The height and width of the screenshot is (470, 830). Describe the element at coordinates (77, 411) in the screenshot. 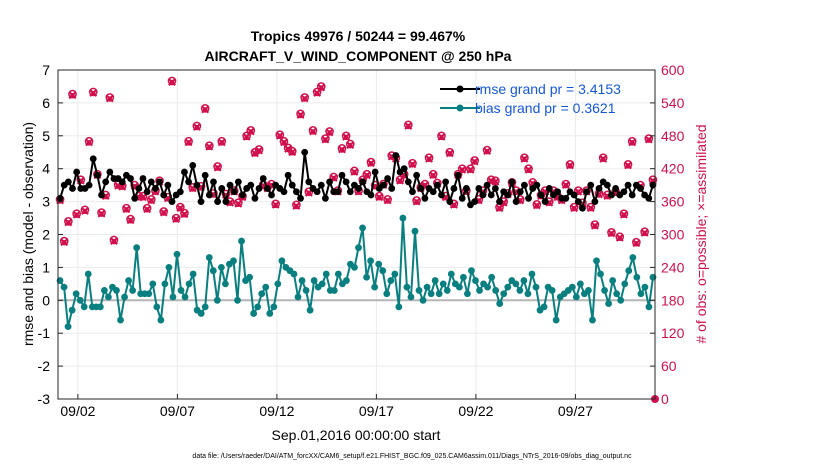

I see `x-tick-label-0: 09/02` at that location.